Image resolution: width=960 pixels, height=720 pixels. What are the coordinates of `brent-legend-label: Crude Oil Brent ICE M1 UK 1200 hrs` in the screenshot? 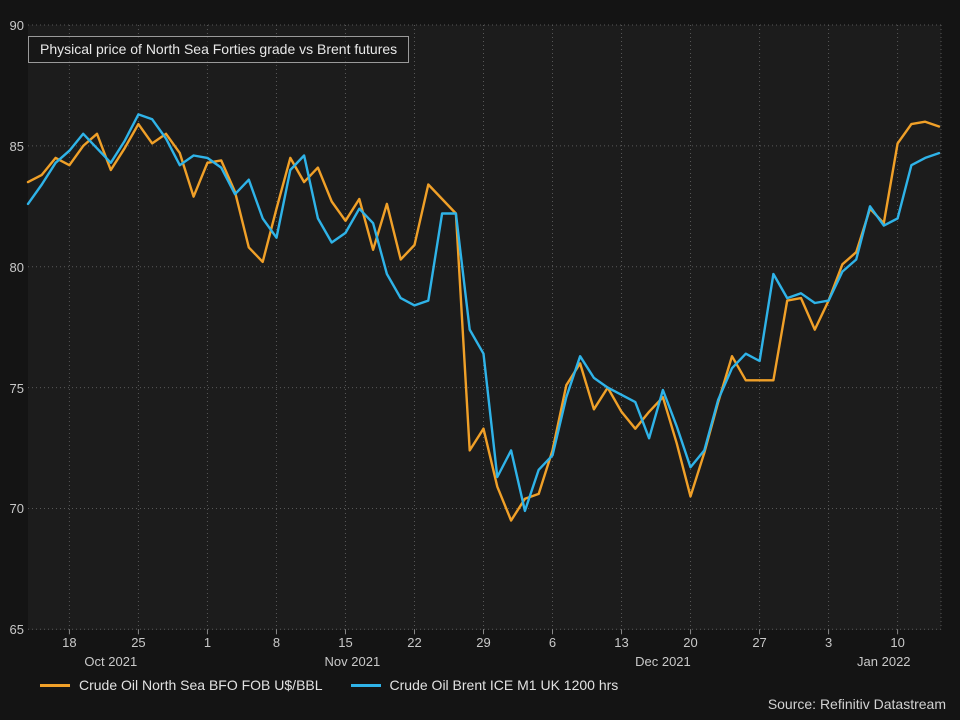 It's located at (504, 685).